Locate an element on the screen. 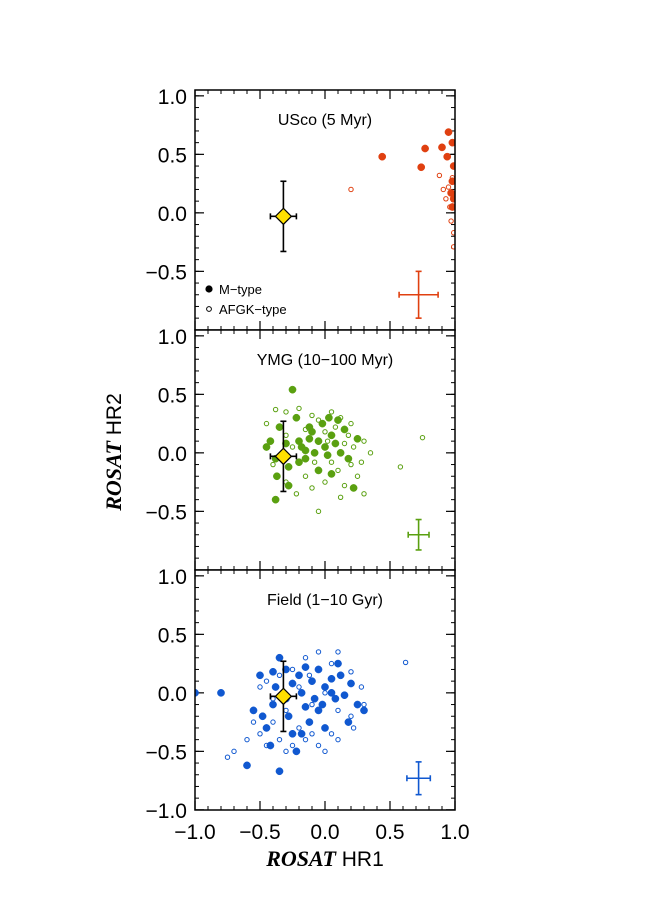  legend-m-type-marker is located at coordinates (209, 289).